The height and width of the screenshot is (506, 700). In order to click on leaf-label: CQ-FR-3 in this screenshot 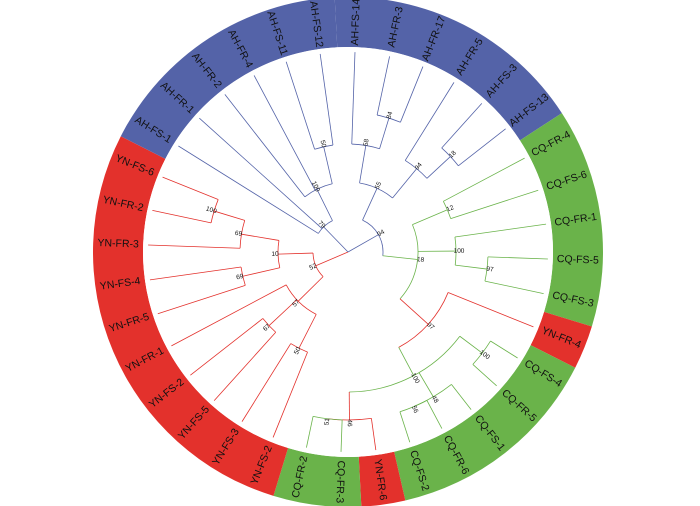, I will do `click(339, 481)`.